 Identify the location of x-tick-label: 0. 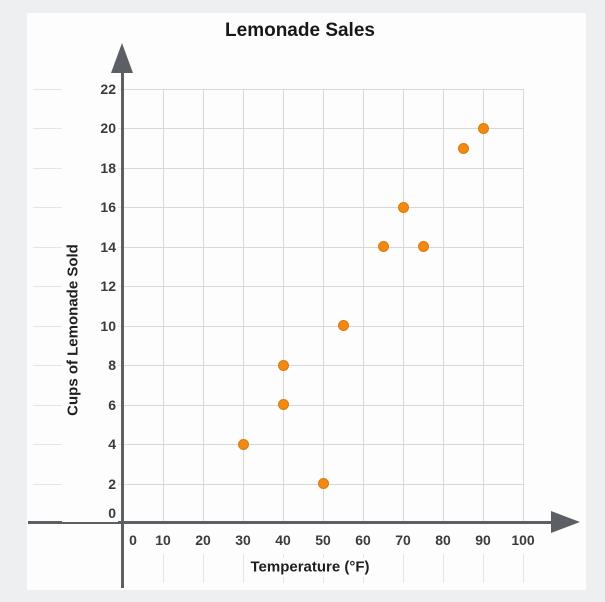
(133, 540).